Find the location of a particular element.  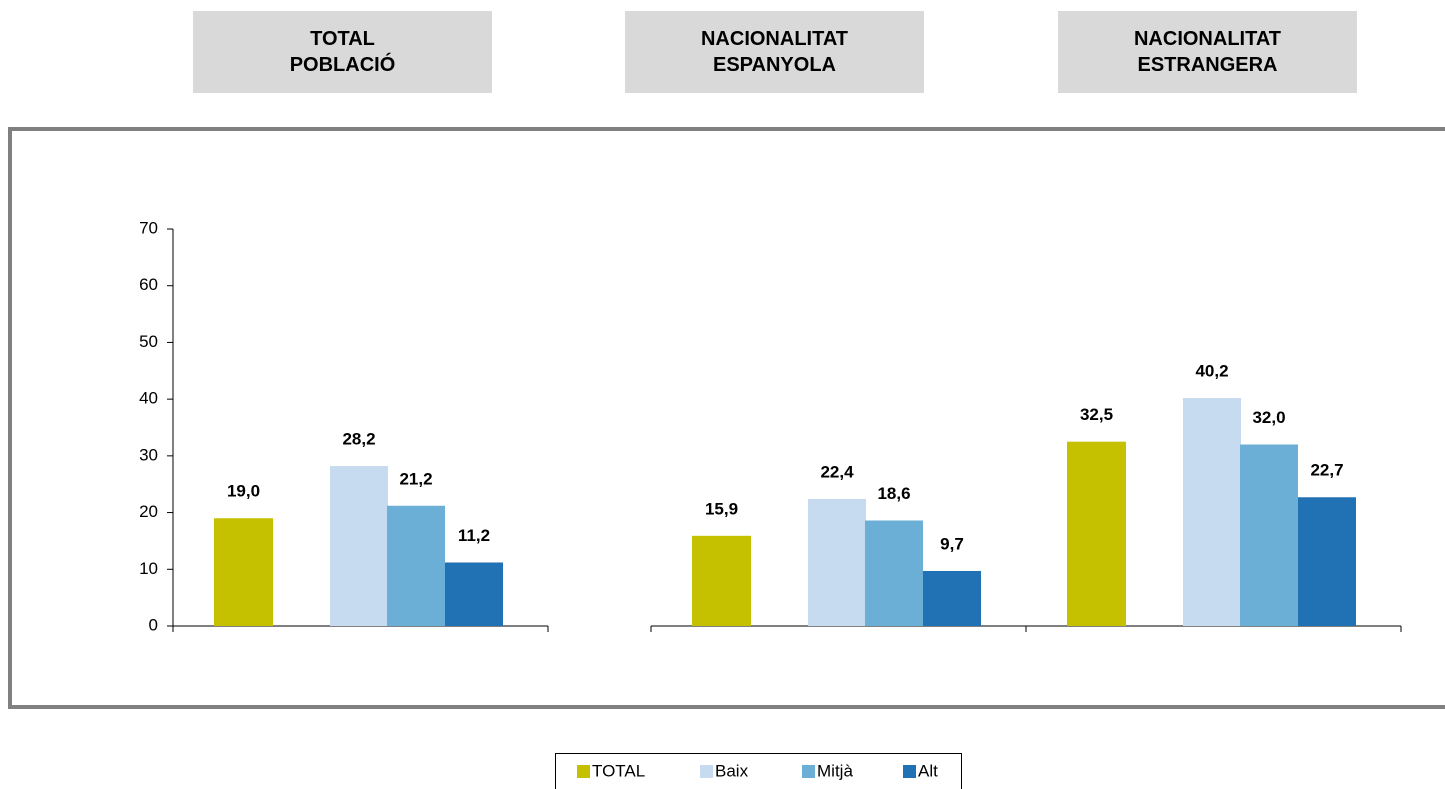

value-label: 40,2 is located at coordinates (1211, 370).